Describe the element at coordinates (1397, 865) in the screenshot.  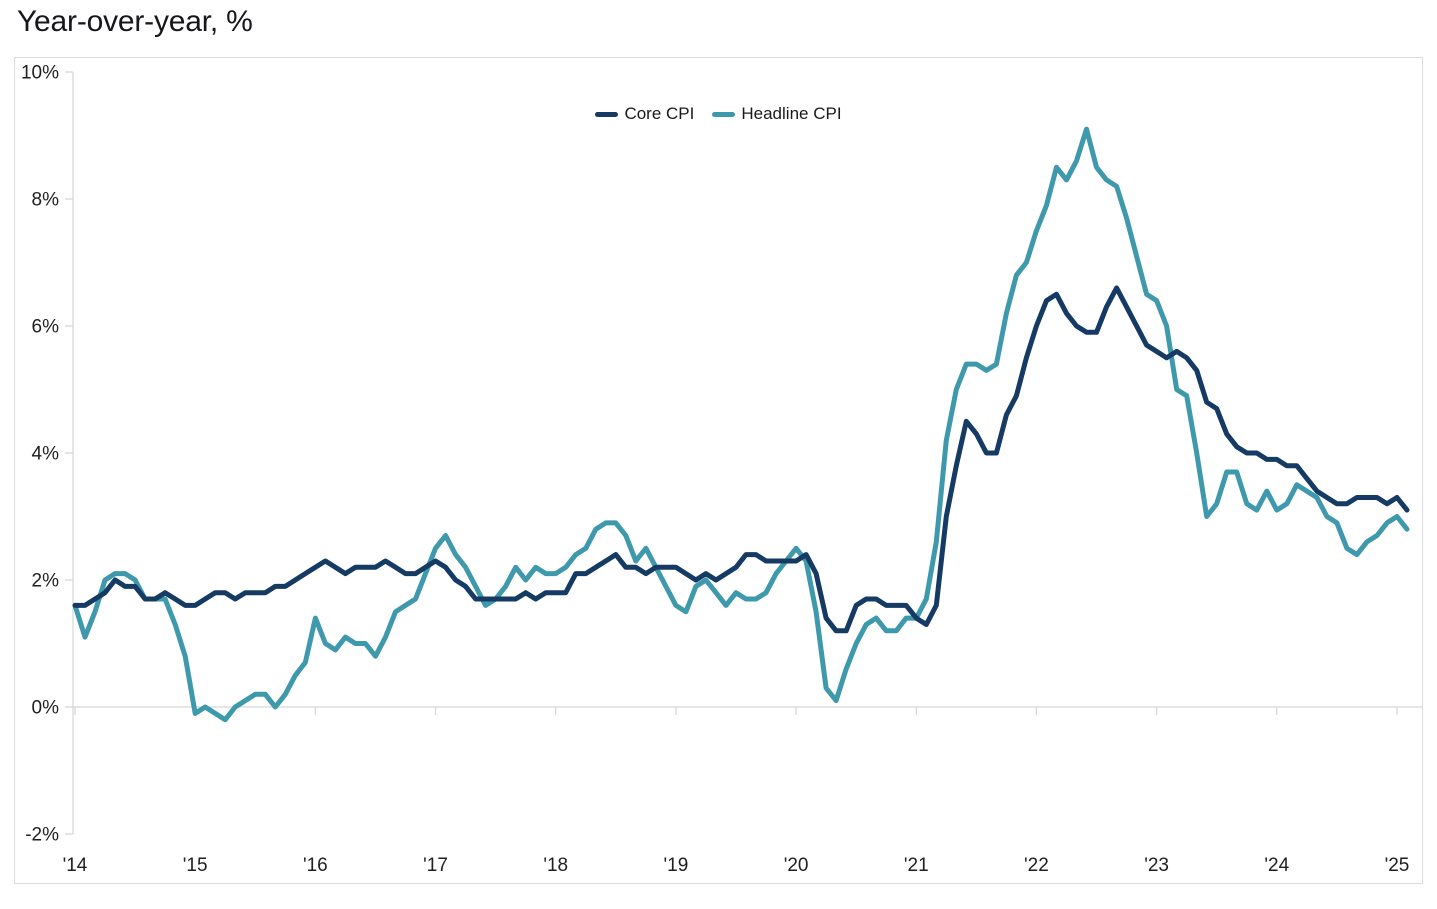
I see `x-axis-label: '25` at that location.